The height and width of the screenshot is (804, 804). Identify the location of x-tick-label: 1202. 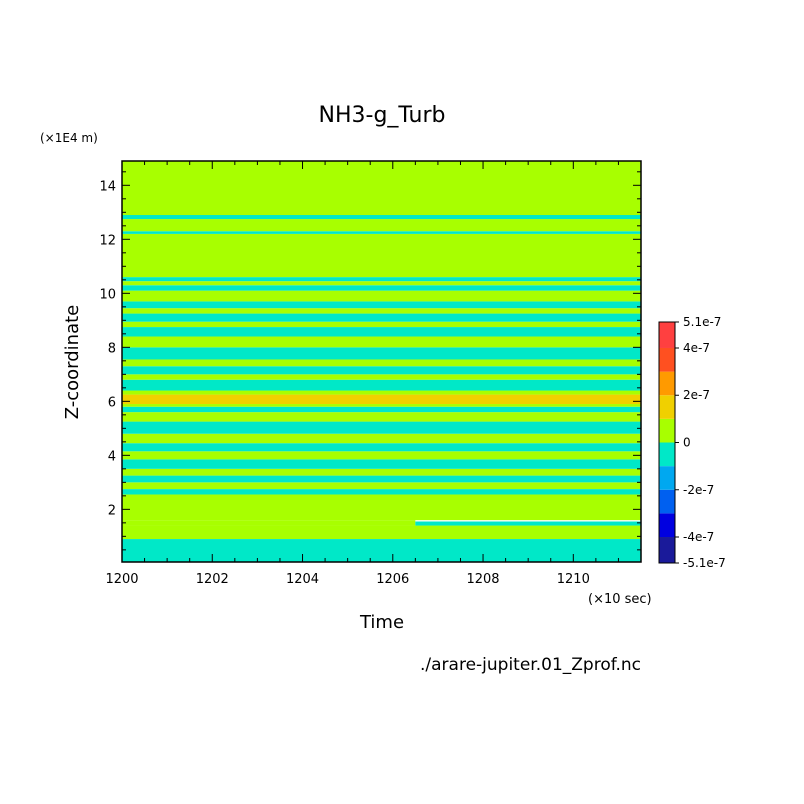
(212, 579).